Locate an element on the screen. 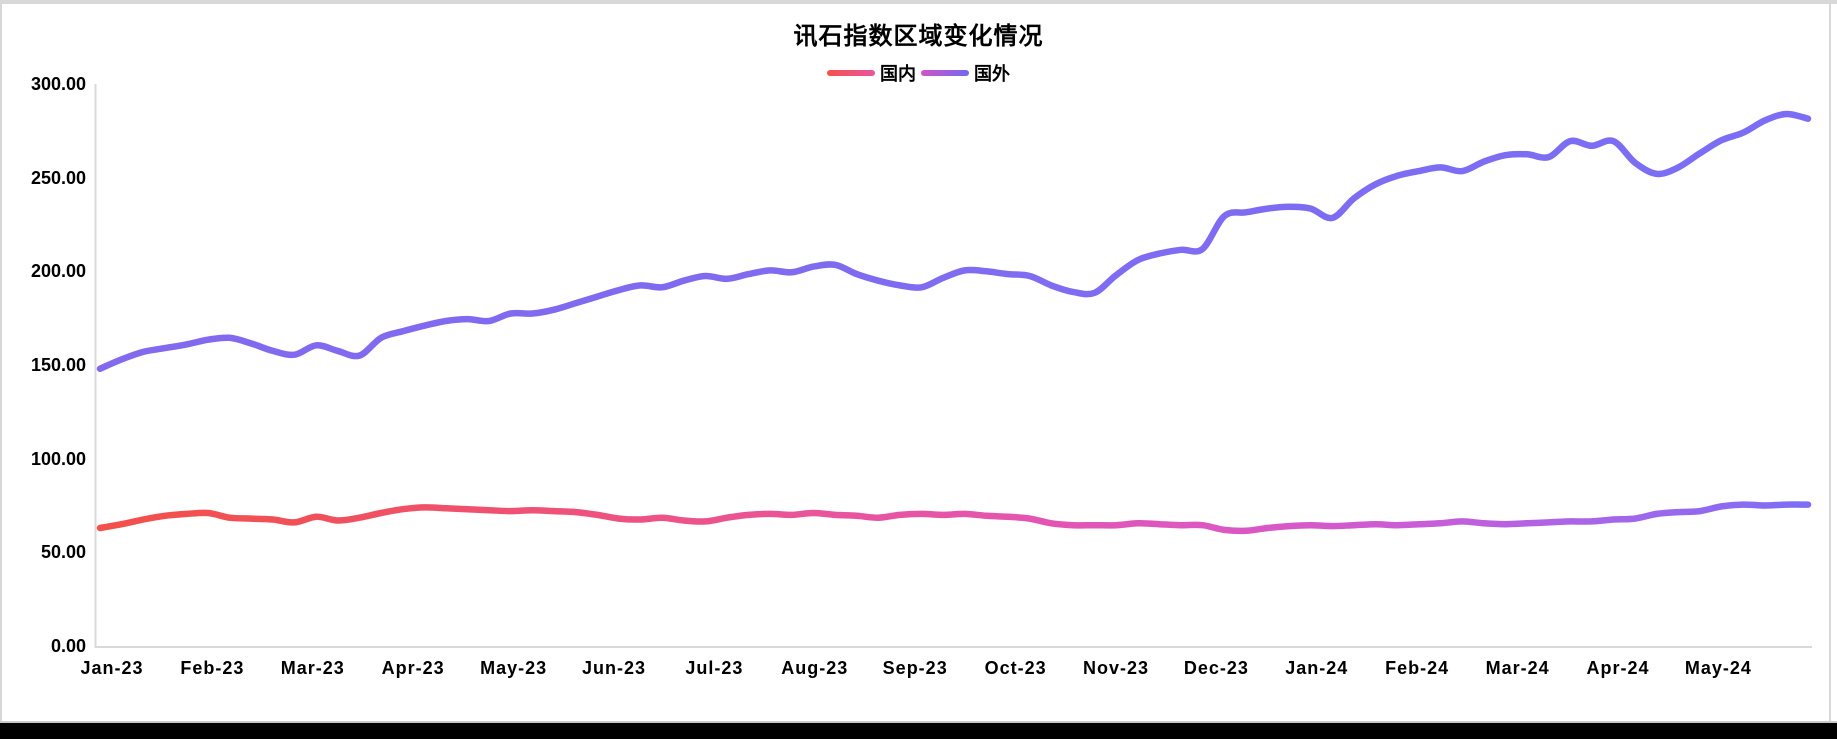  y-tick-label: 50.00 is located at coordinates (63, 552).